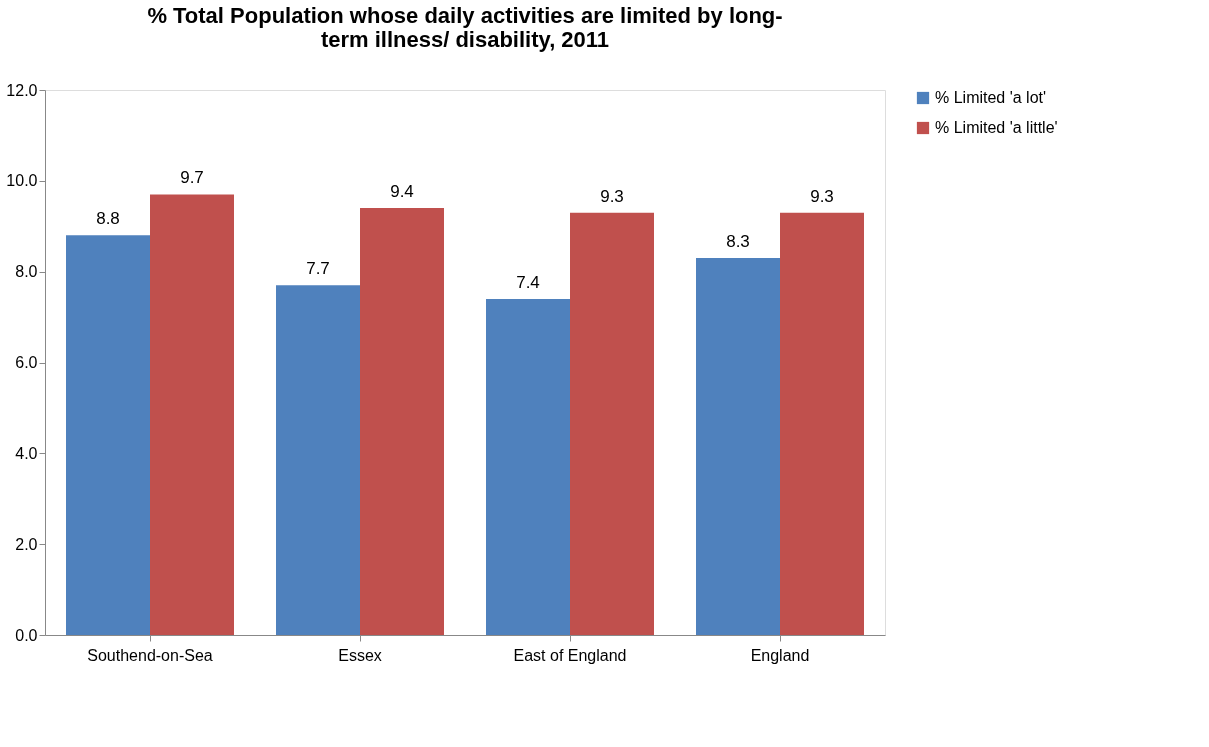 This screenshot has height=747, width=1209. Describe the element at coordinates (738, 242) in the screenshot. I see `data-label: 8.3` at that location.